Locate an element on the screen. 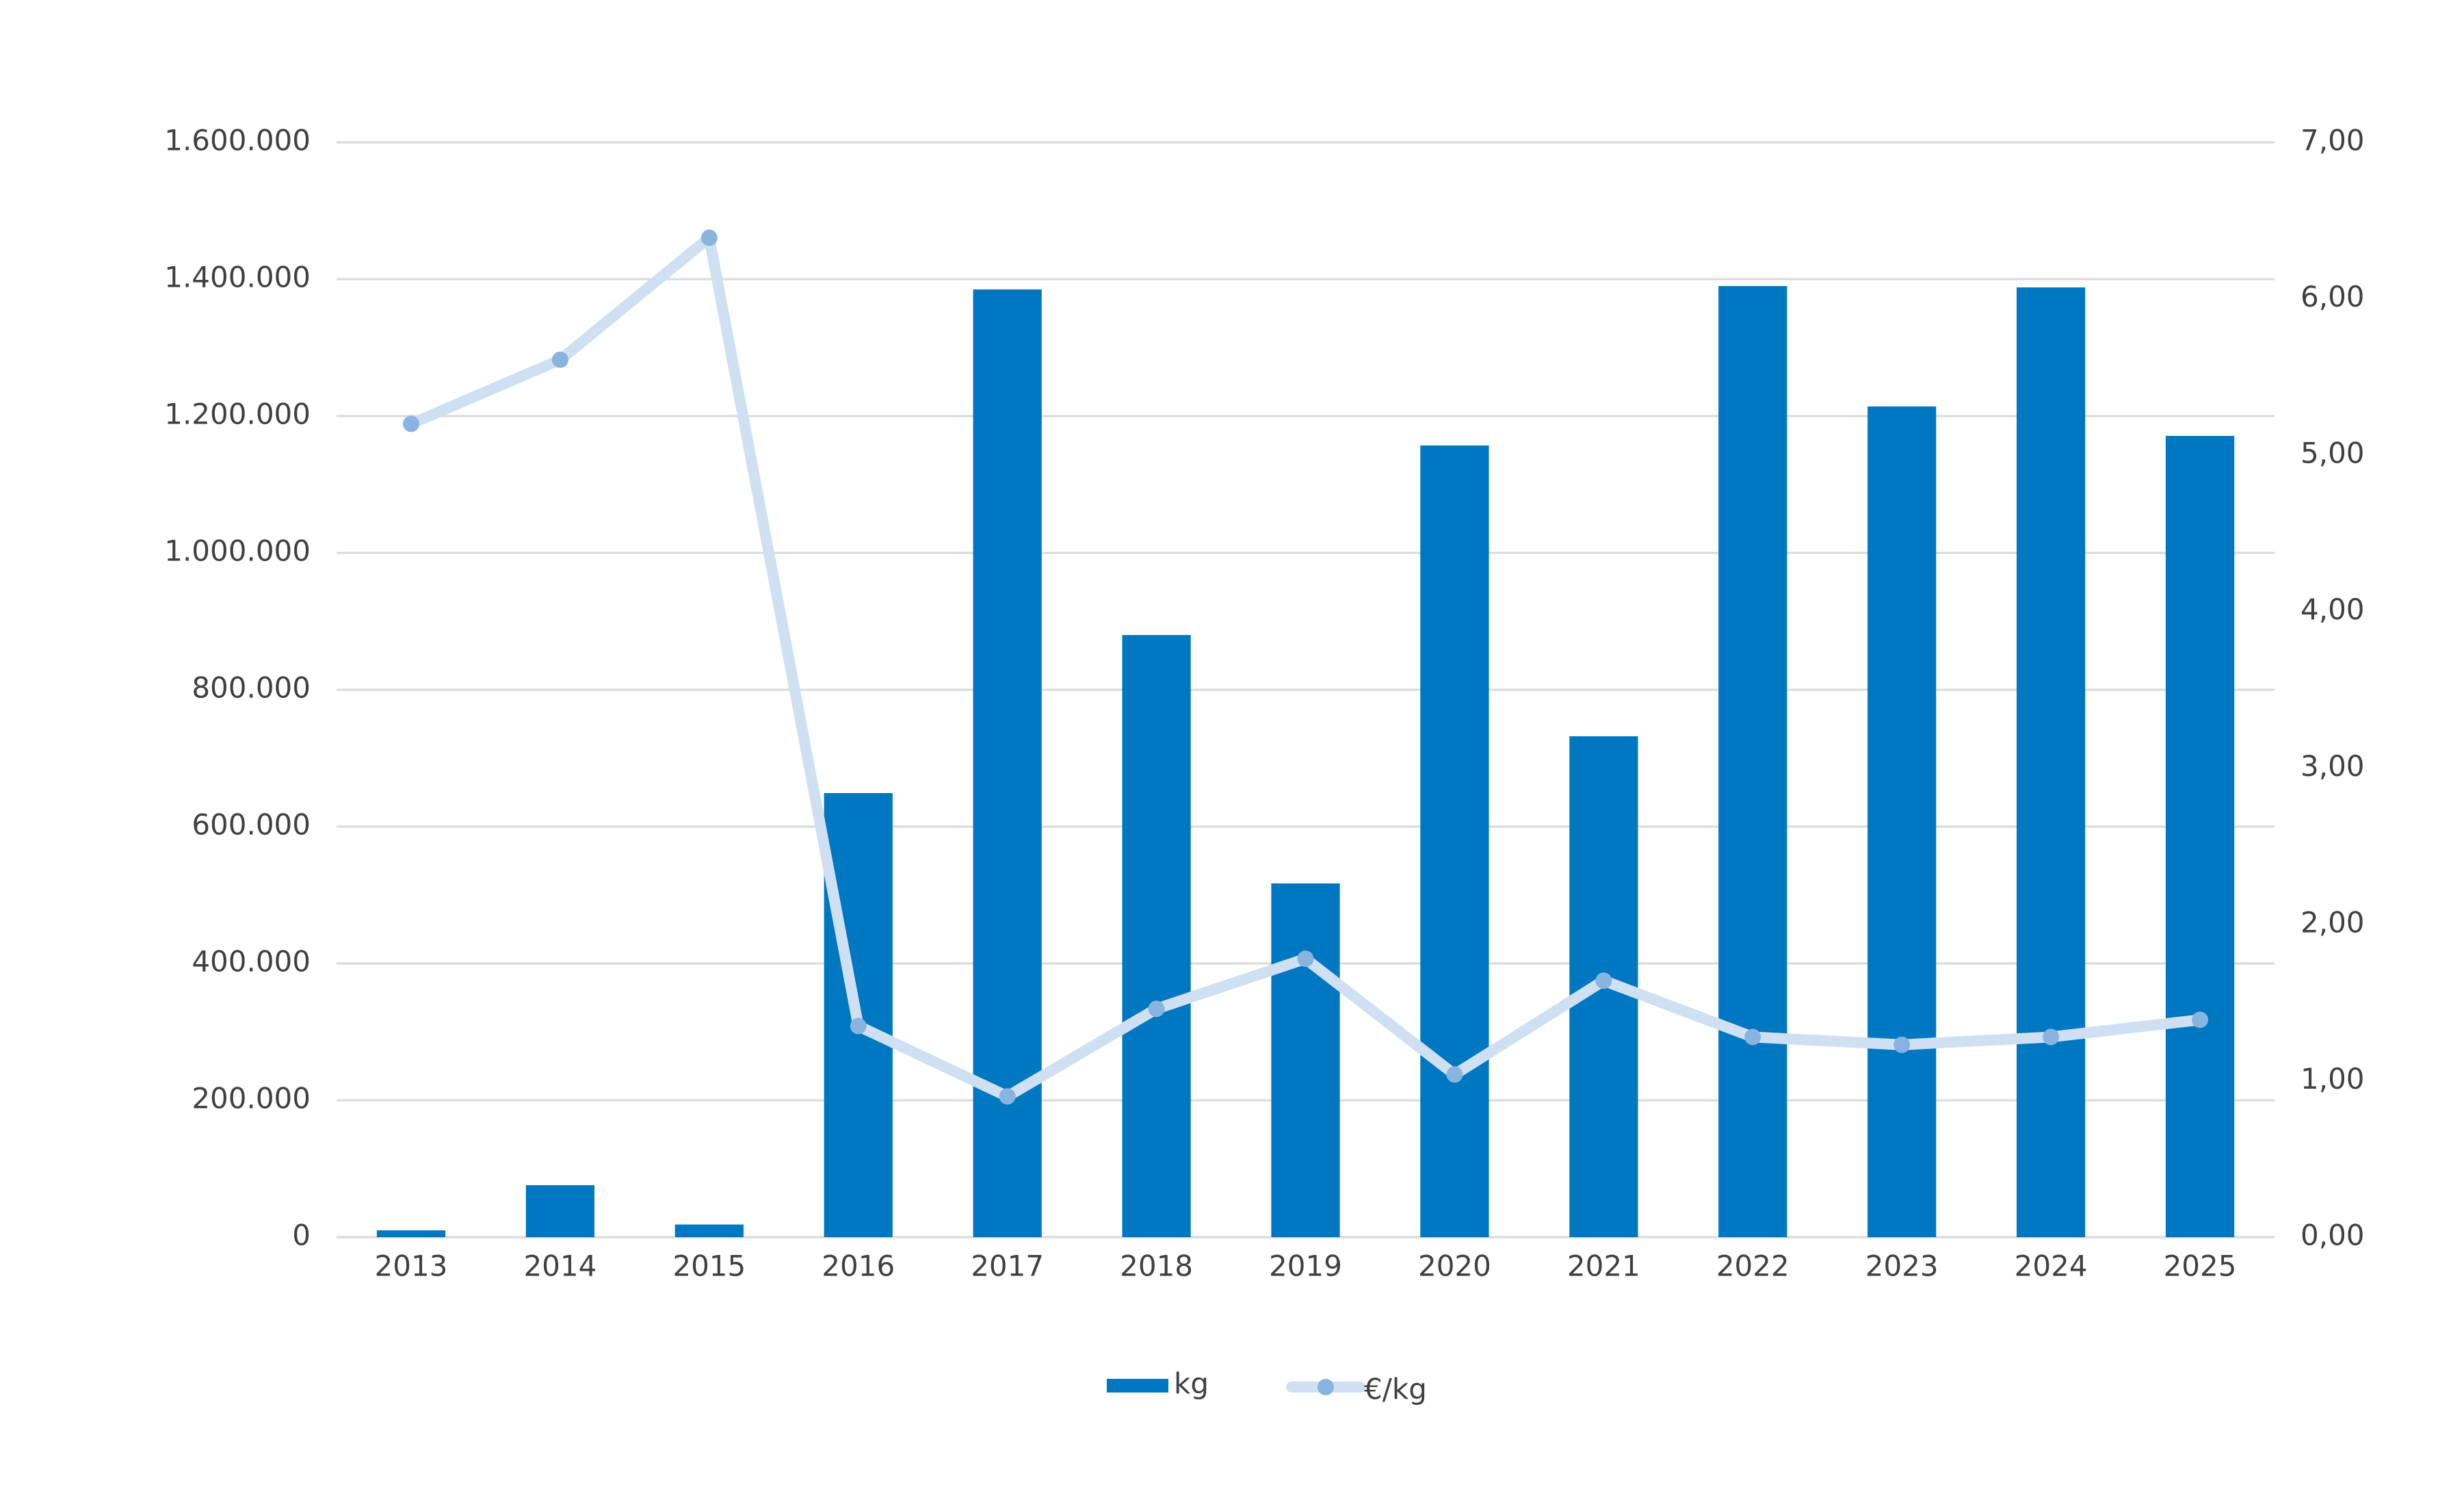 The height and width of the screenshot is (1502, 2464). y2-tick-label: 6,00 is located at coordinates (2333, 296).